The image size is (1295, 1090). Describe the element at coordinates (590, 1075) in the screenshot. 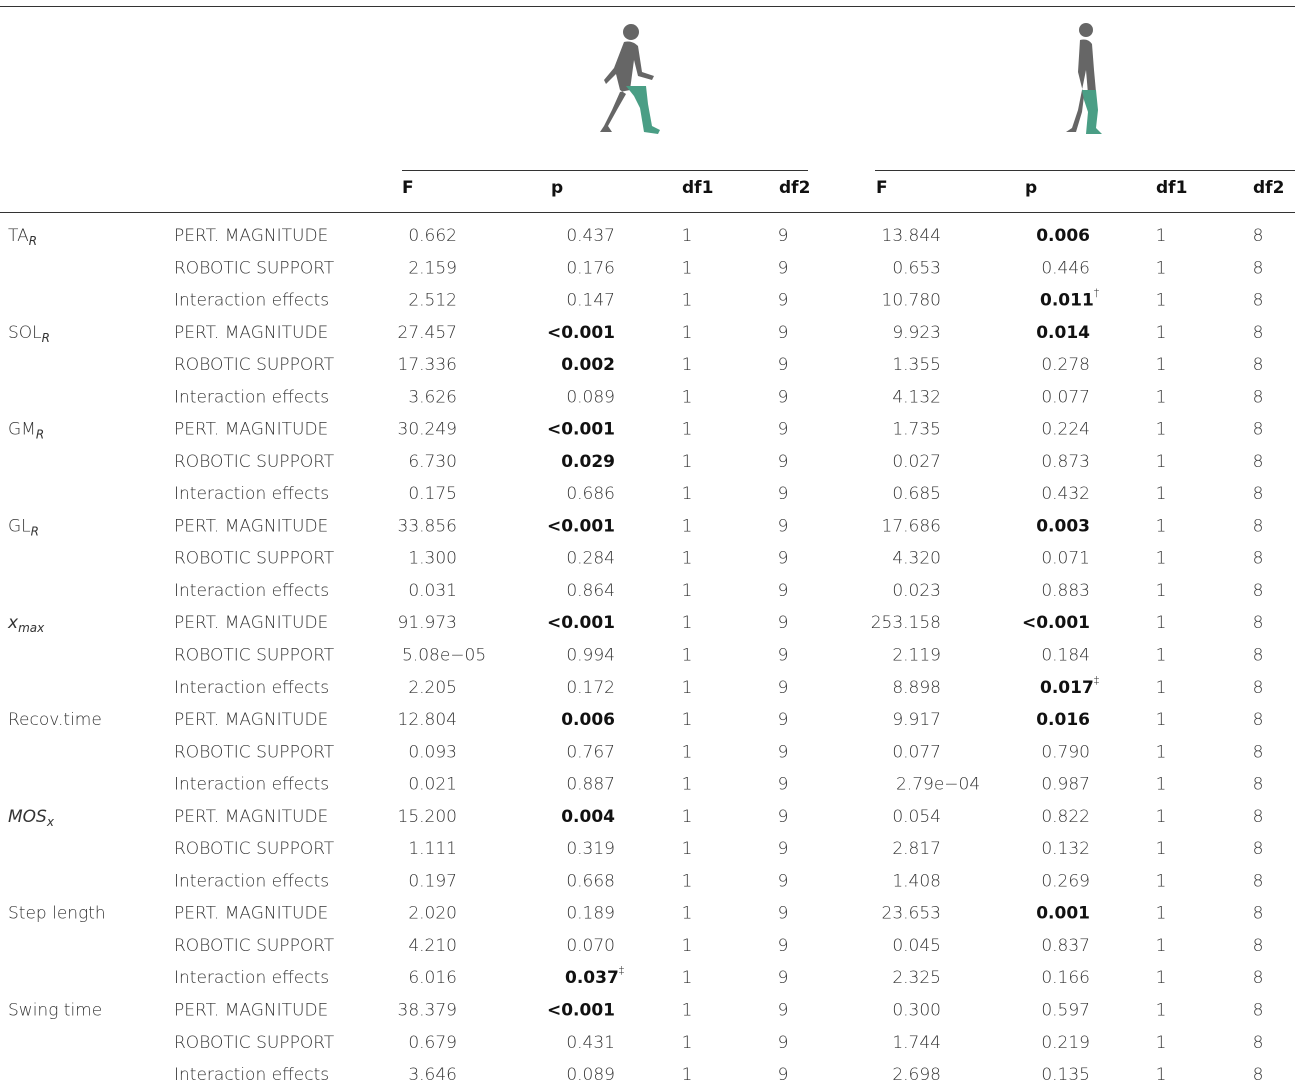

I see `cell: 0.089` at that location.